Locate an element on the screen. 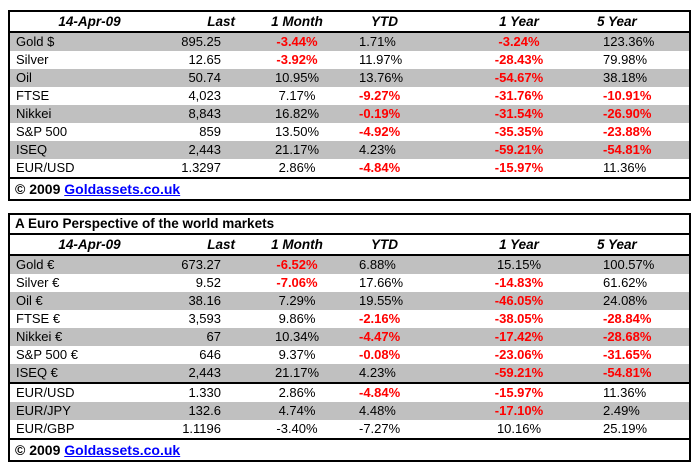 This screenshot has height=462, width=696. cell-1month: 9.37% is located at coordinates (297, 355).